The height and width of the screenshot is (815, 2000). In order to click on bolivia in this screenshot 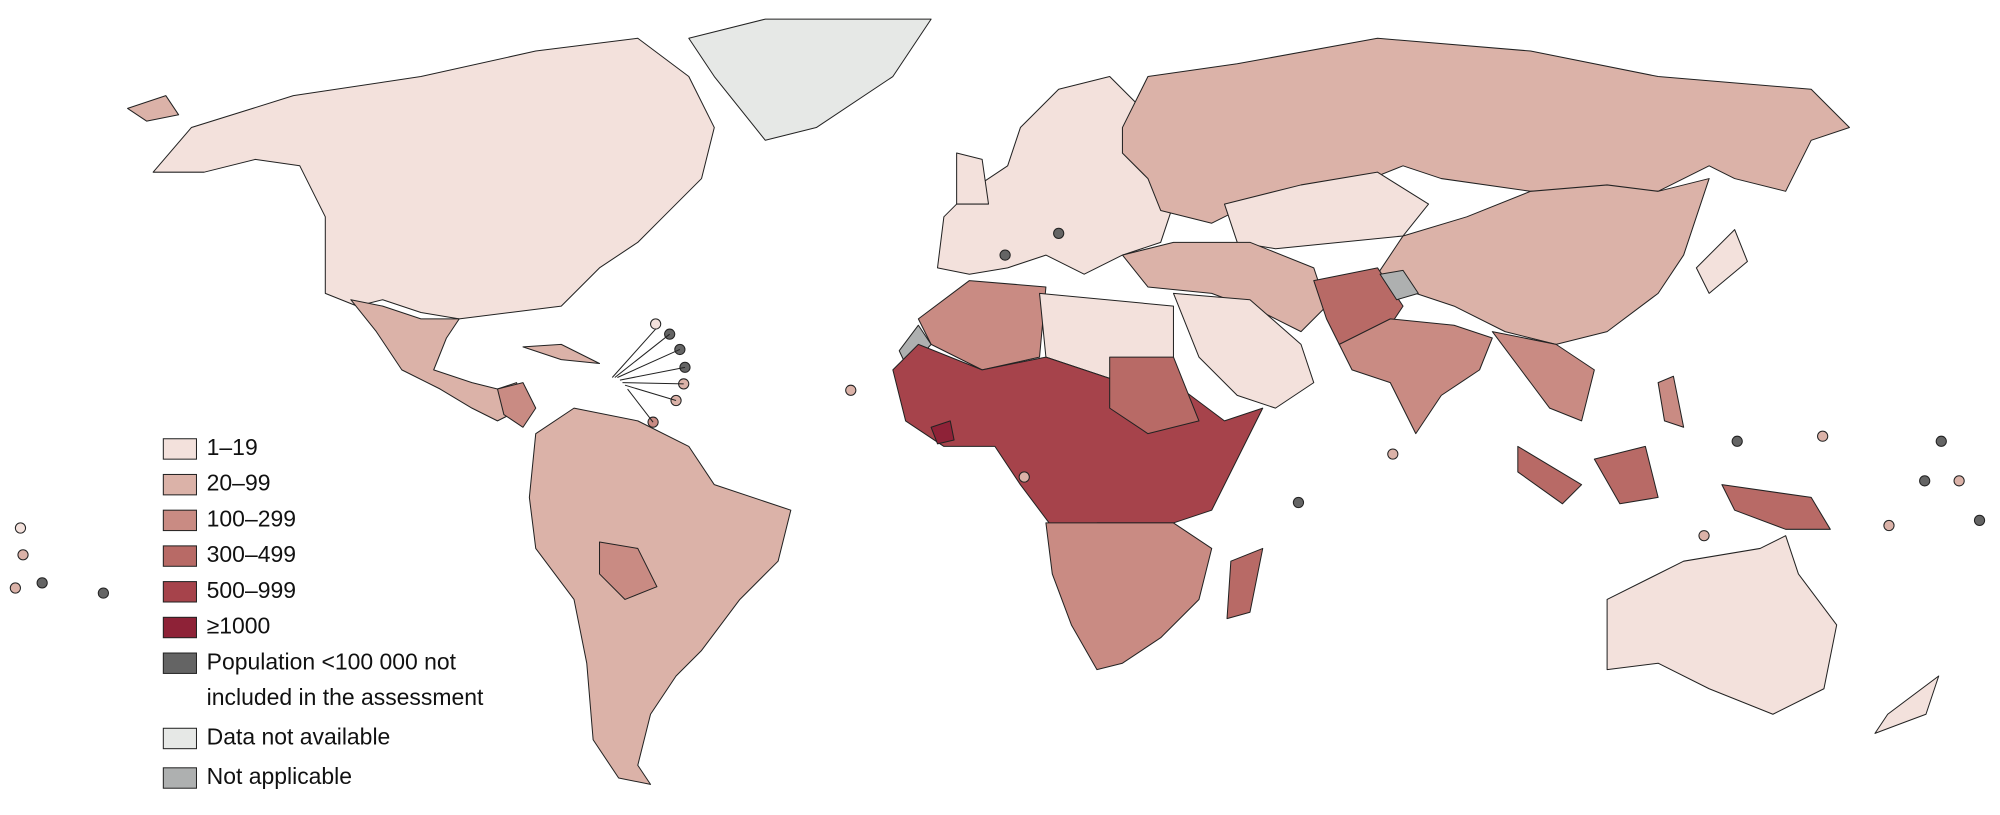, I will do `click(628, 570)`.